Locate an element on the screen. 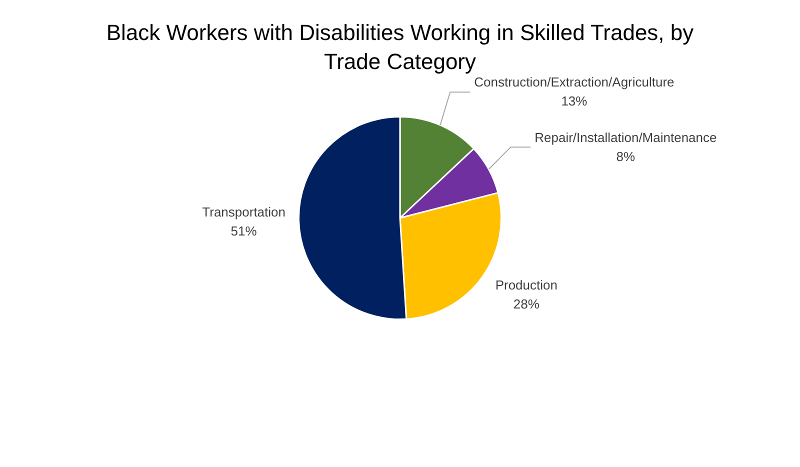  data-label: 28% is located at coordinates (526, 304).